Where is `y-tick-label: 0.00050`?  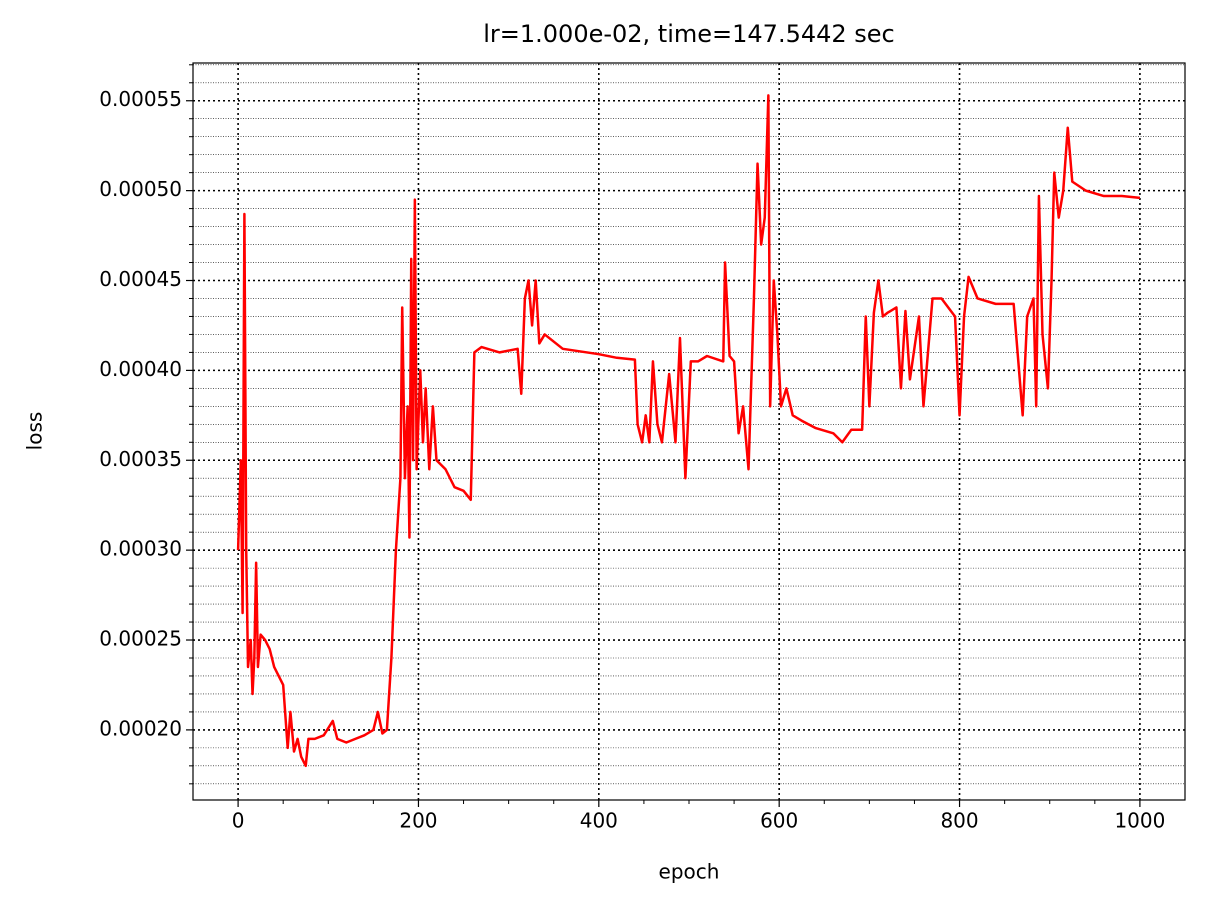
y-tick-label: 0.00050 is located at coordinates (140, 189).